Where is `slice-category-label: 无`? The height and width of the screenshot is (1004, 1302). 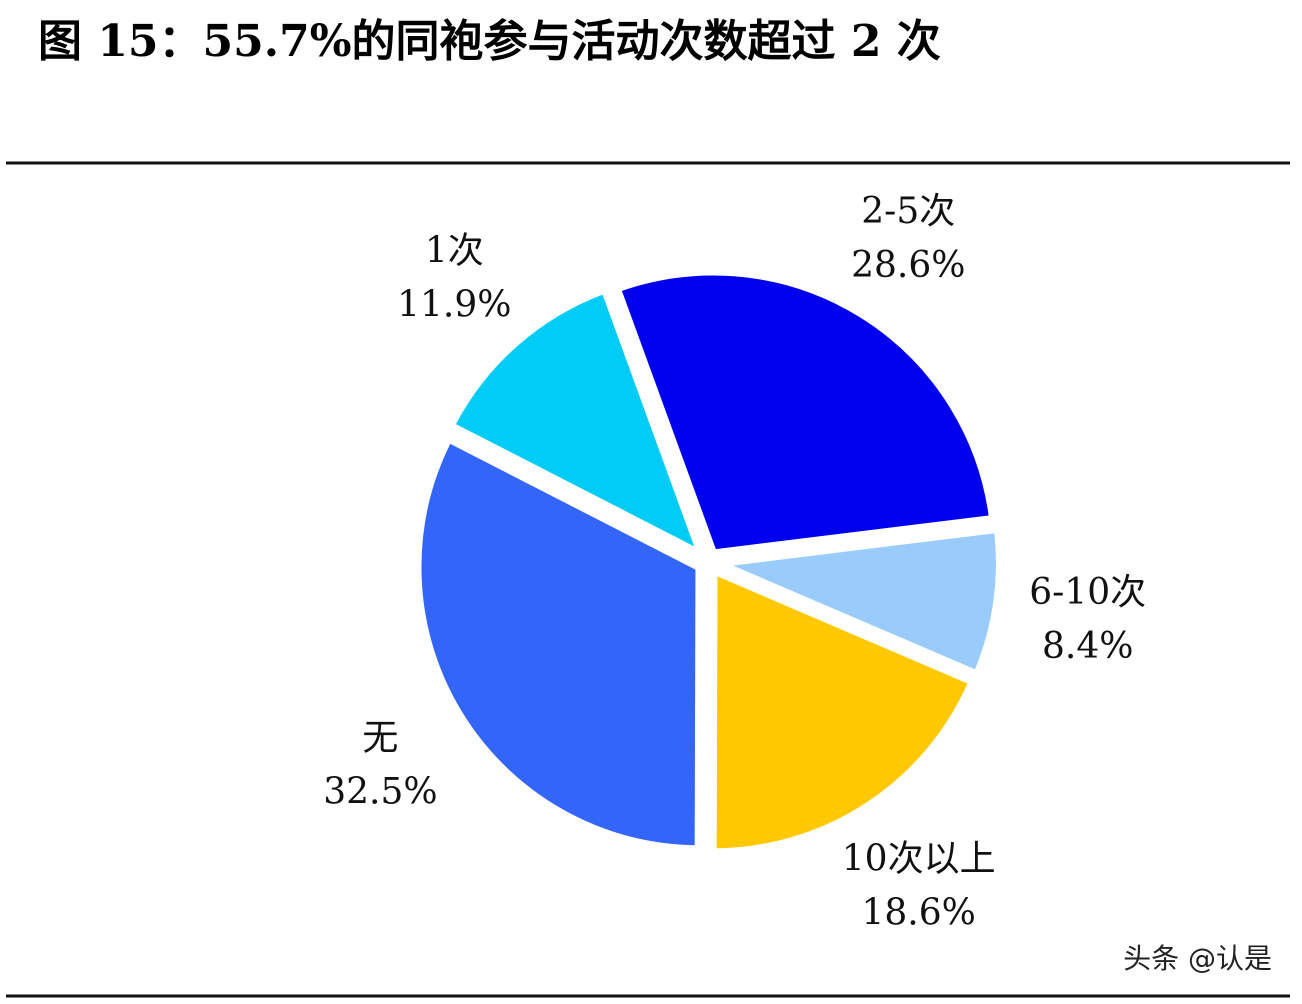
slice-category-label: 无 is located at coordinates (380, 737).